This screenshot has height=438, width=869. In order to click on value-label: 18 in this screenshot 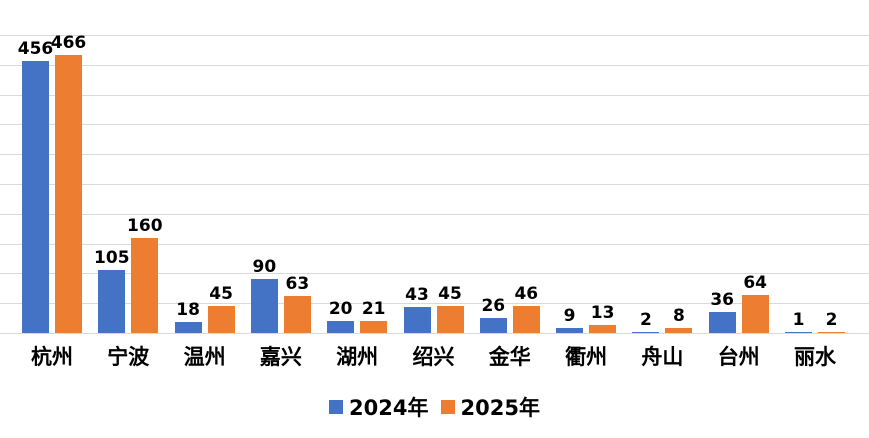, I will do `click(188, 310)`.